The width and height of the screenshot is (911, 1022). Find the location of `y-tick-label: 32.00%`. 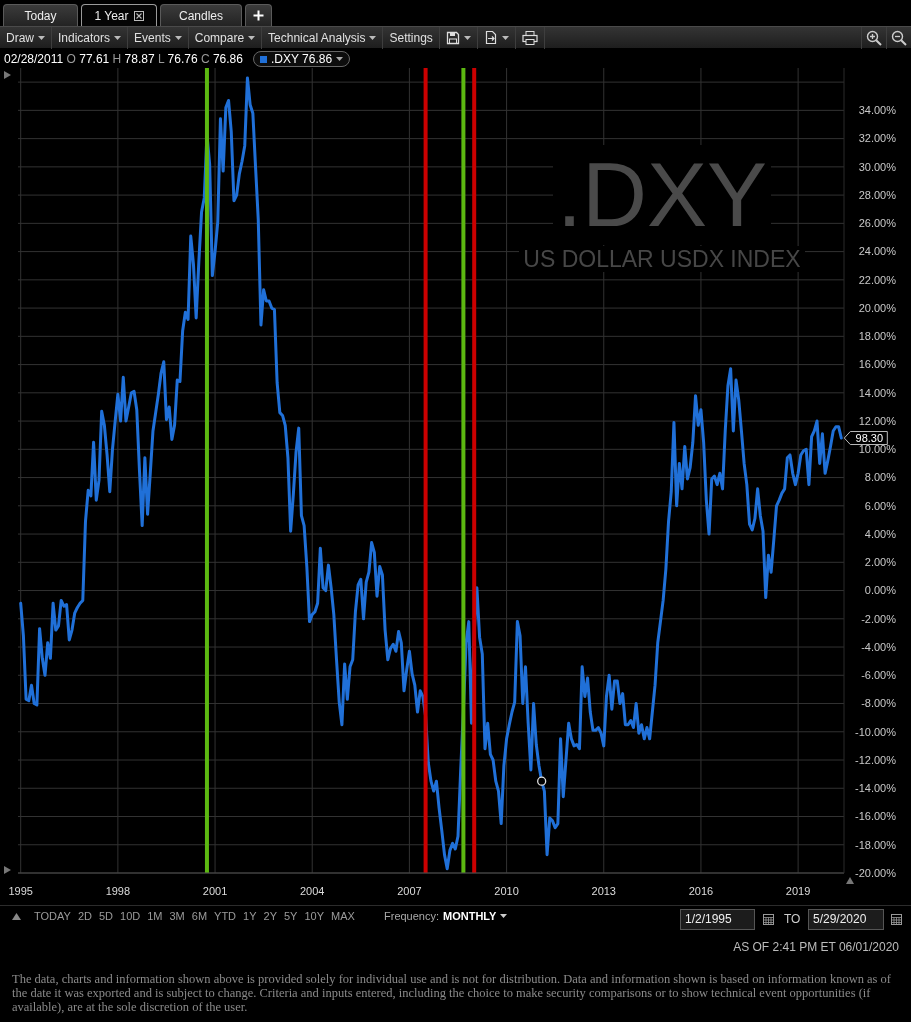

y-tick-label: 32.00% is located at coordinates (877, 138).